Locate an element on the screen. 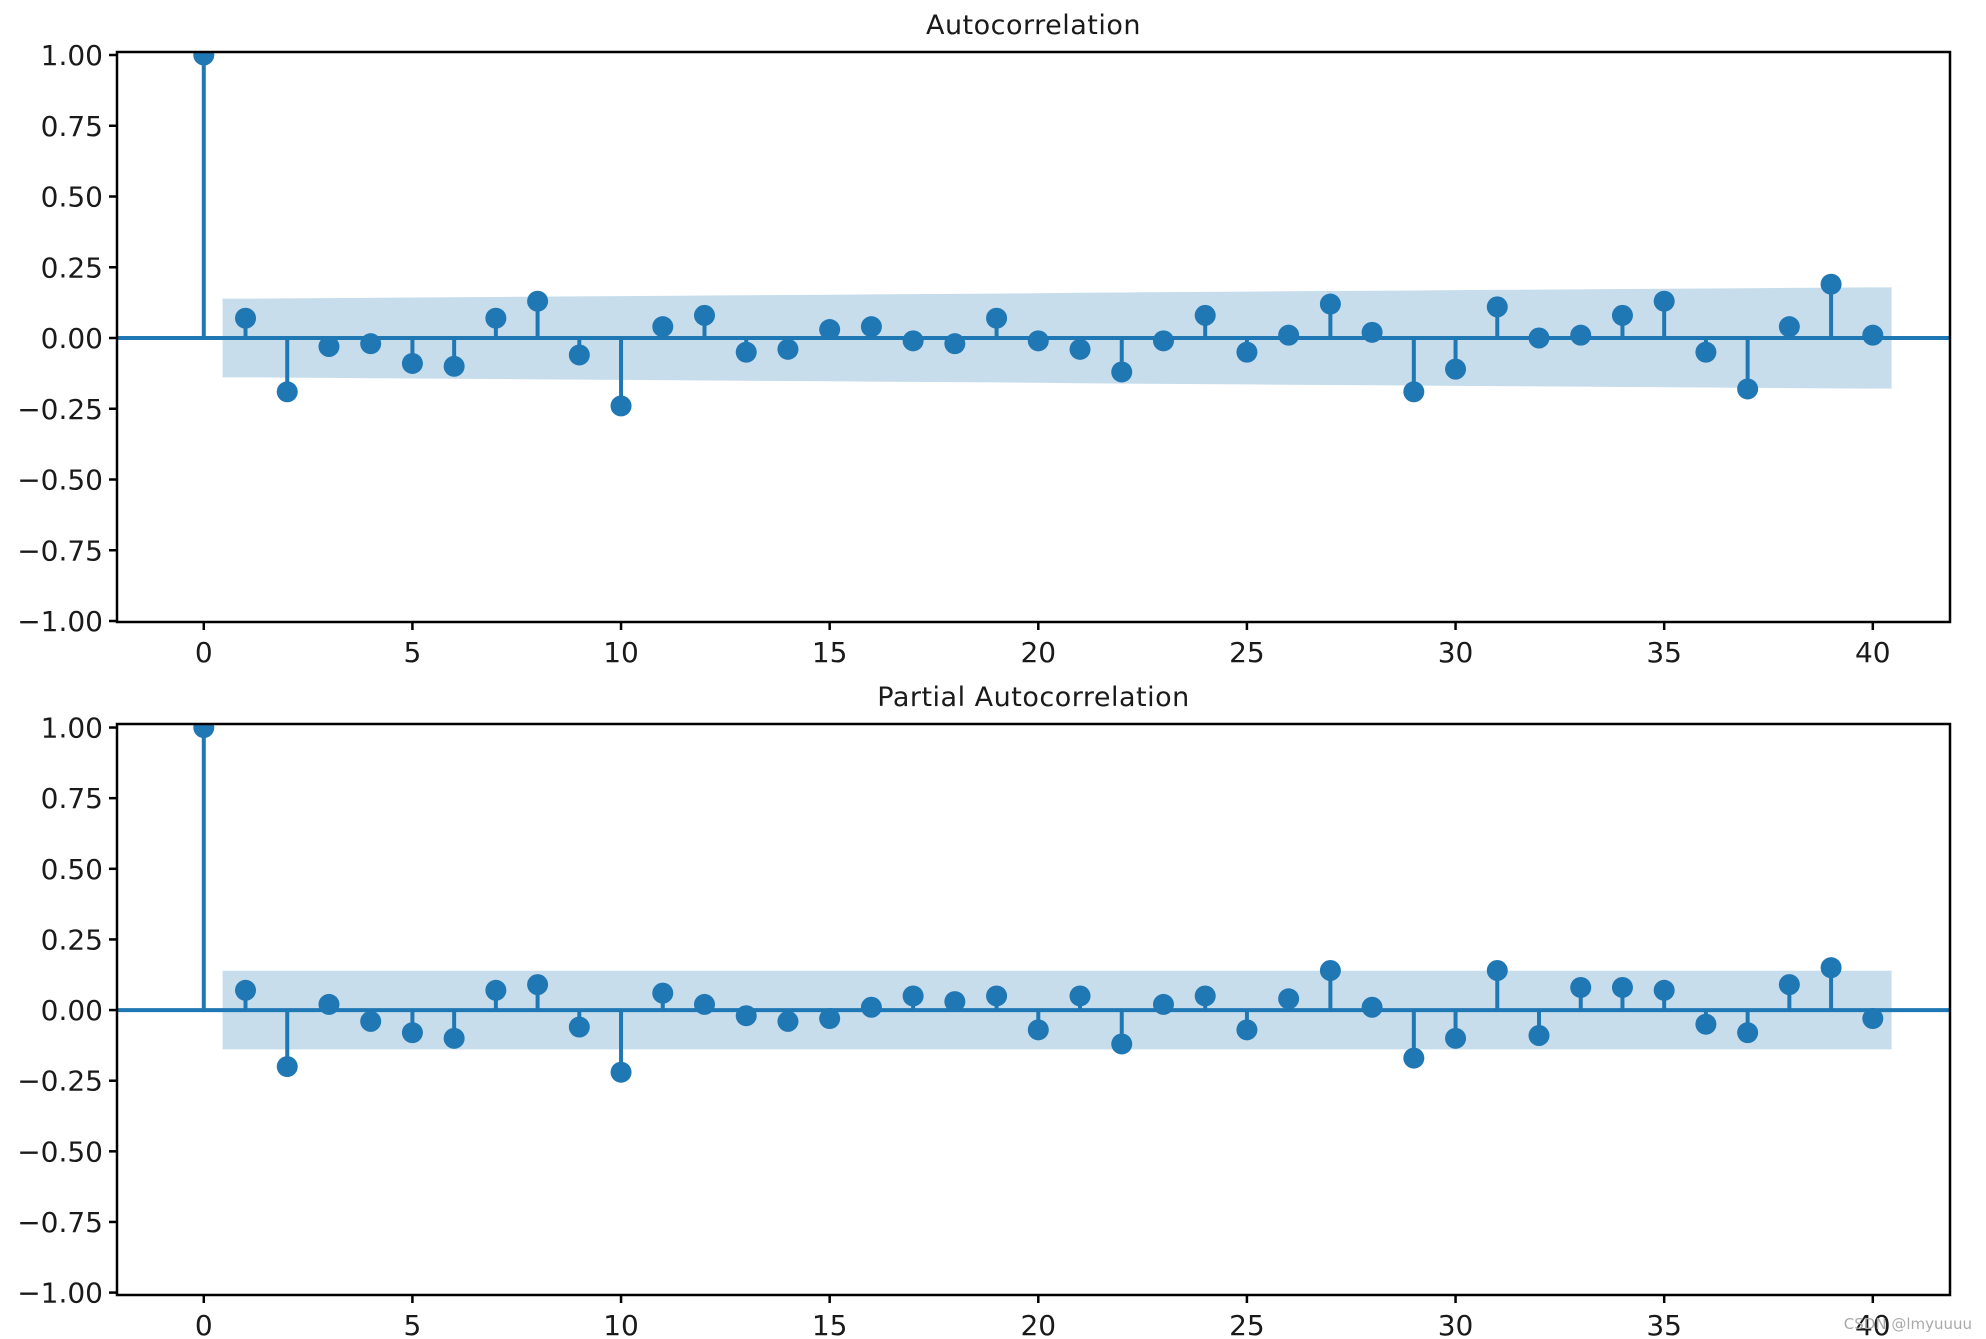  x-tick-label: 30 is located at coordinates (1456, 652).